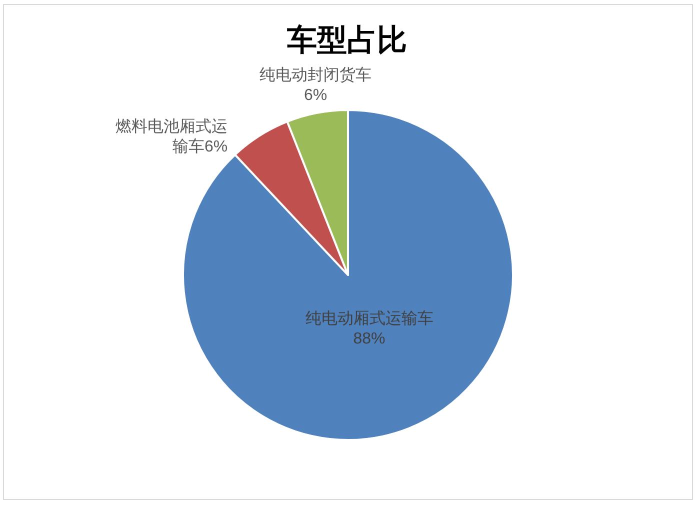 The image size is (700, 508). I want to click on title: 车型占比, so click(347, 40).